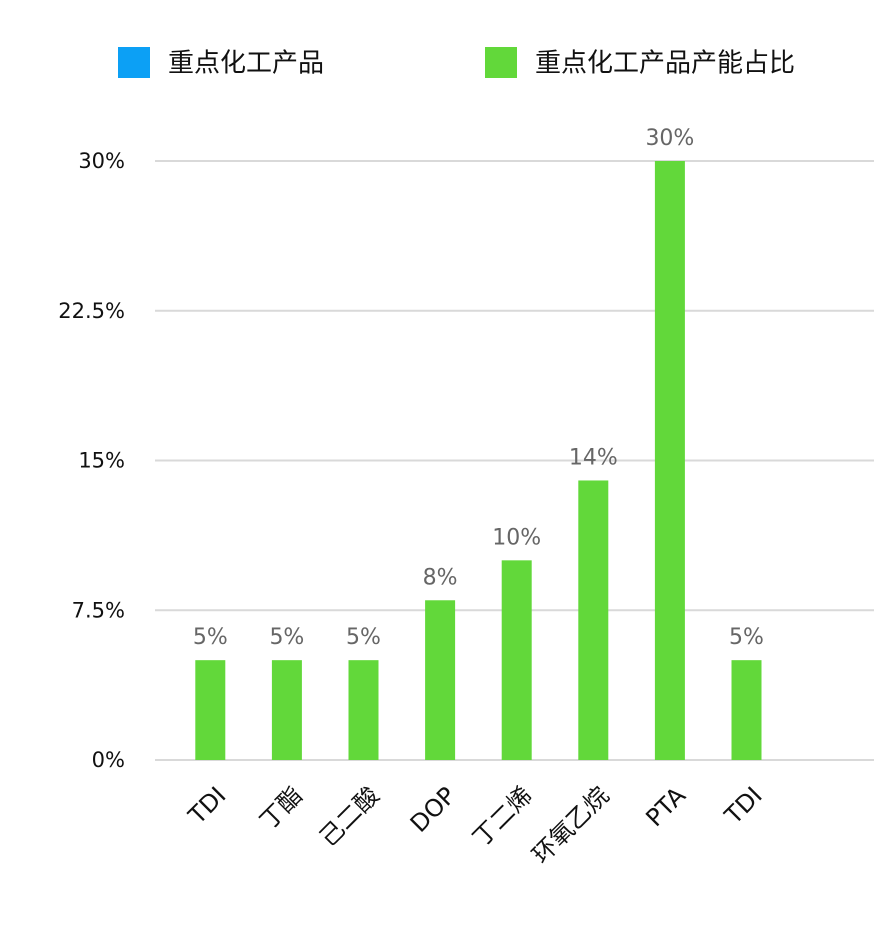  Describe the element at coordinates (108, 760) in the screenshot. I see `y-tick-label: 0%` at that location.